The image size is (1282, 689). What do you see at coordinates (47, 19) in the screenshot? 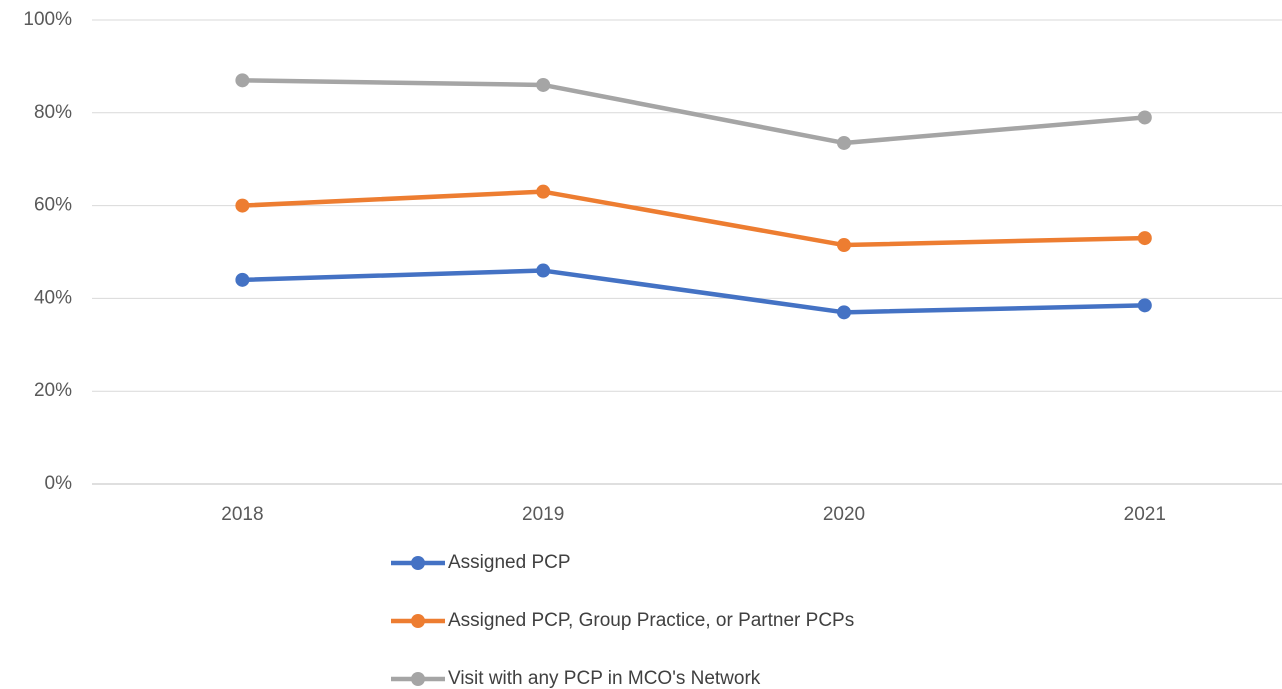
I see `y-tick-label: 100%` at bounding box center [47, 19].